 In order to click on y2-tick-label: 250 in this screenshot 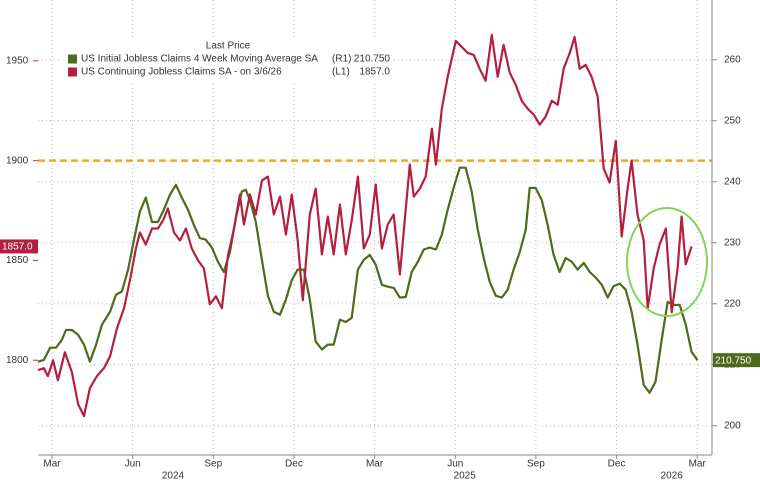, I will do `click(732, 120)`.